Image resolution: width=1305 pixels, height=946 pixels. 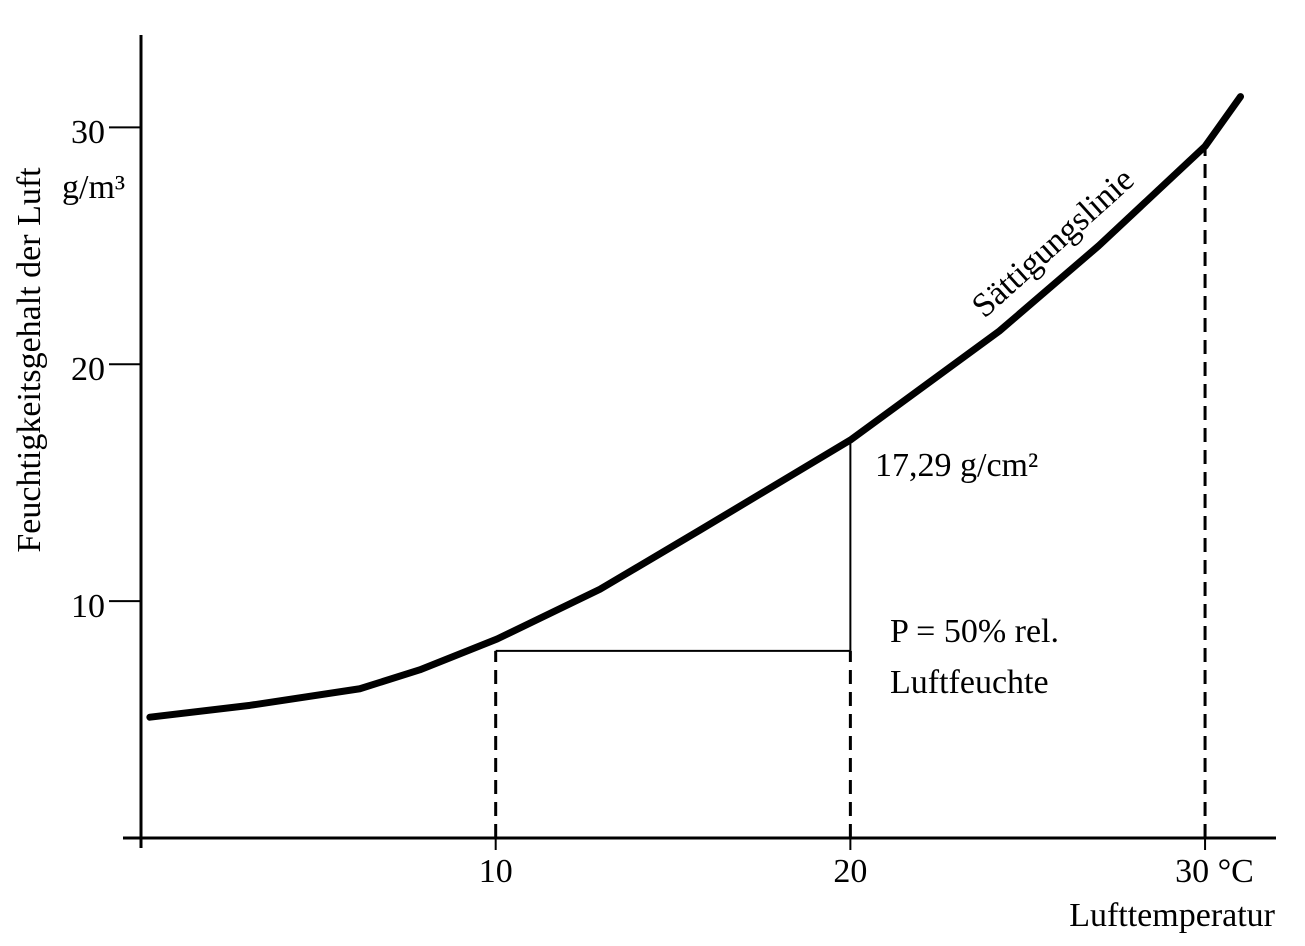 What do you see at coordinates (850, 871) in the screenshot?
I see `x-tick-label: 20` at bounding box center [850, 871].